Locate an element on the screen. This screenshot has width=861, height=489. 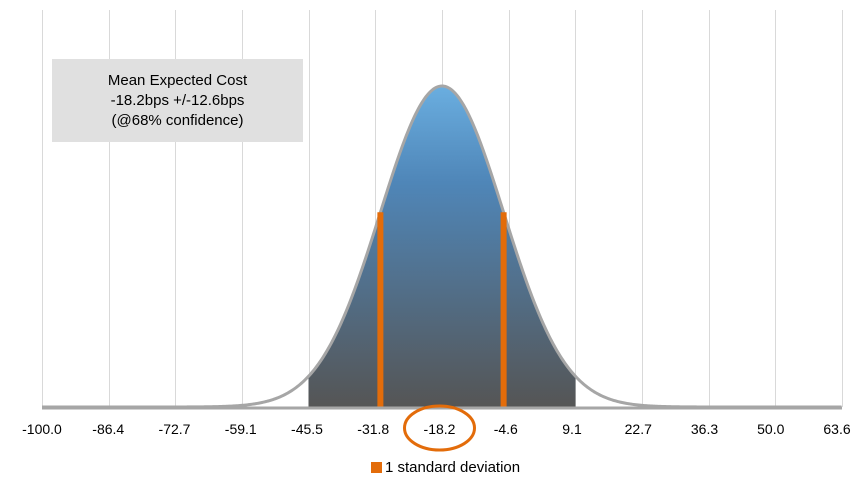
x-tick-label: -18.2 is located at coordinates (440, 429).